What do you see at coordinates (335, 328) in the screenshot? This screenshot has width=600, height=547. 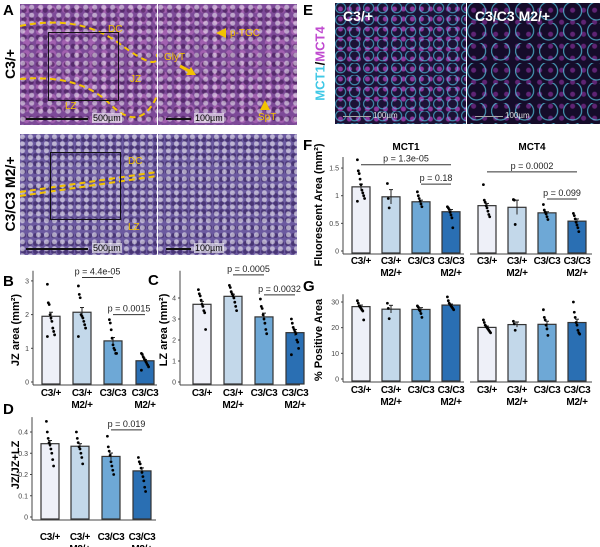 I see `y-tick-label: 20` at bounding box center [335, 328].